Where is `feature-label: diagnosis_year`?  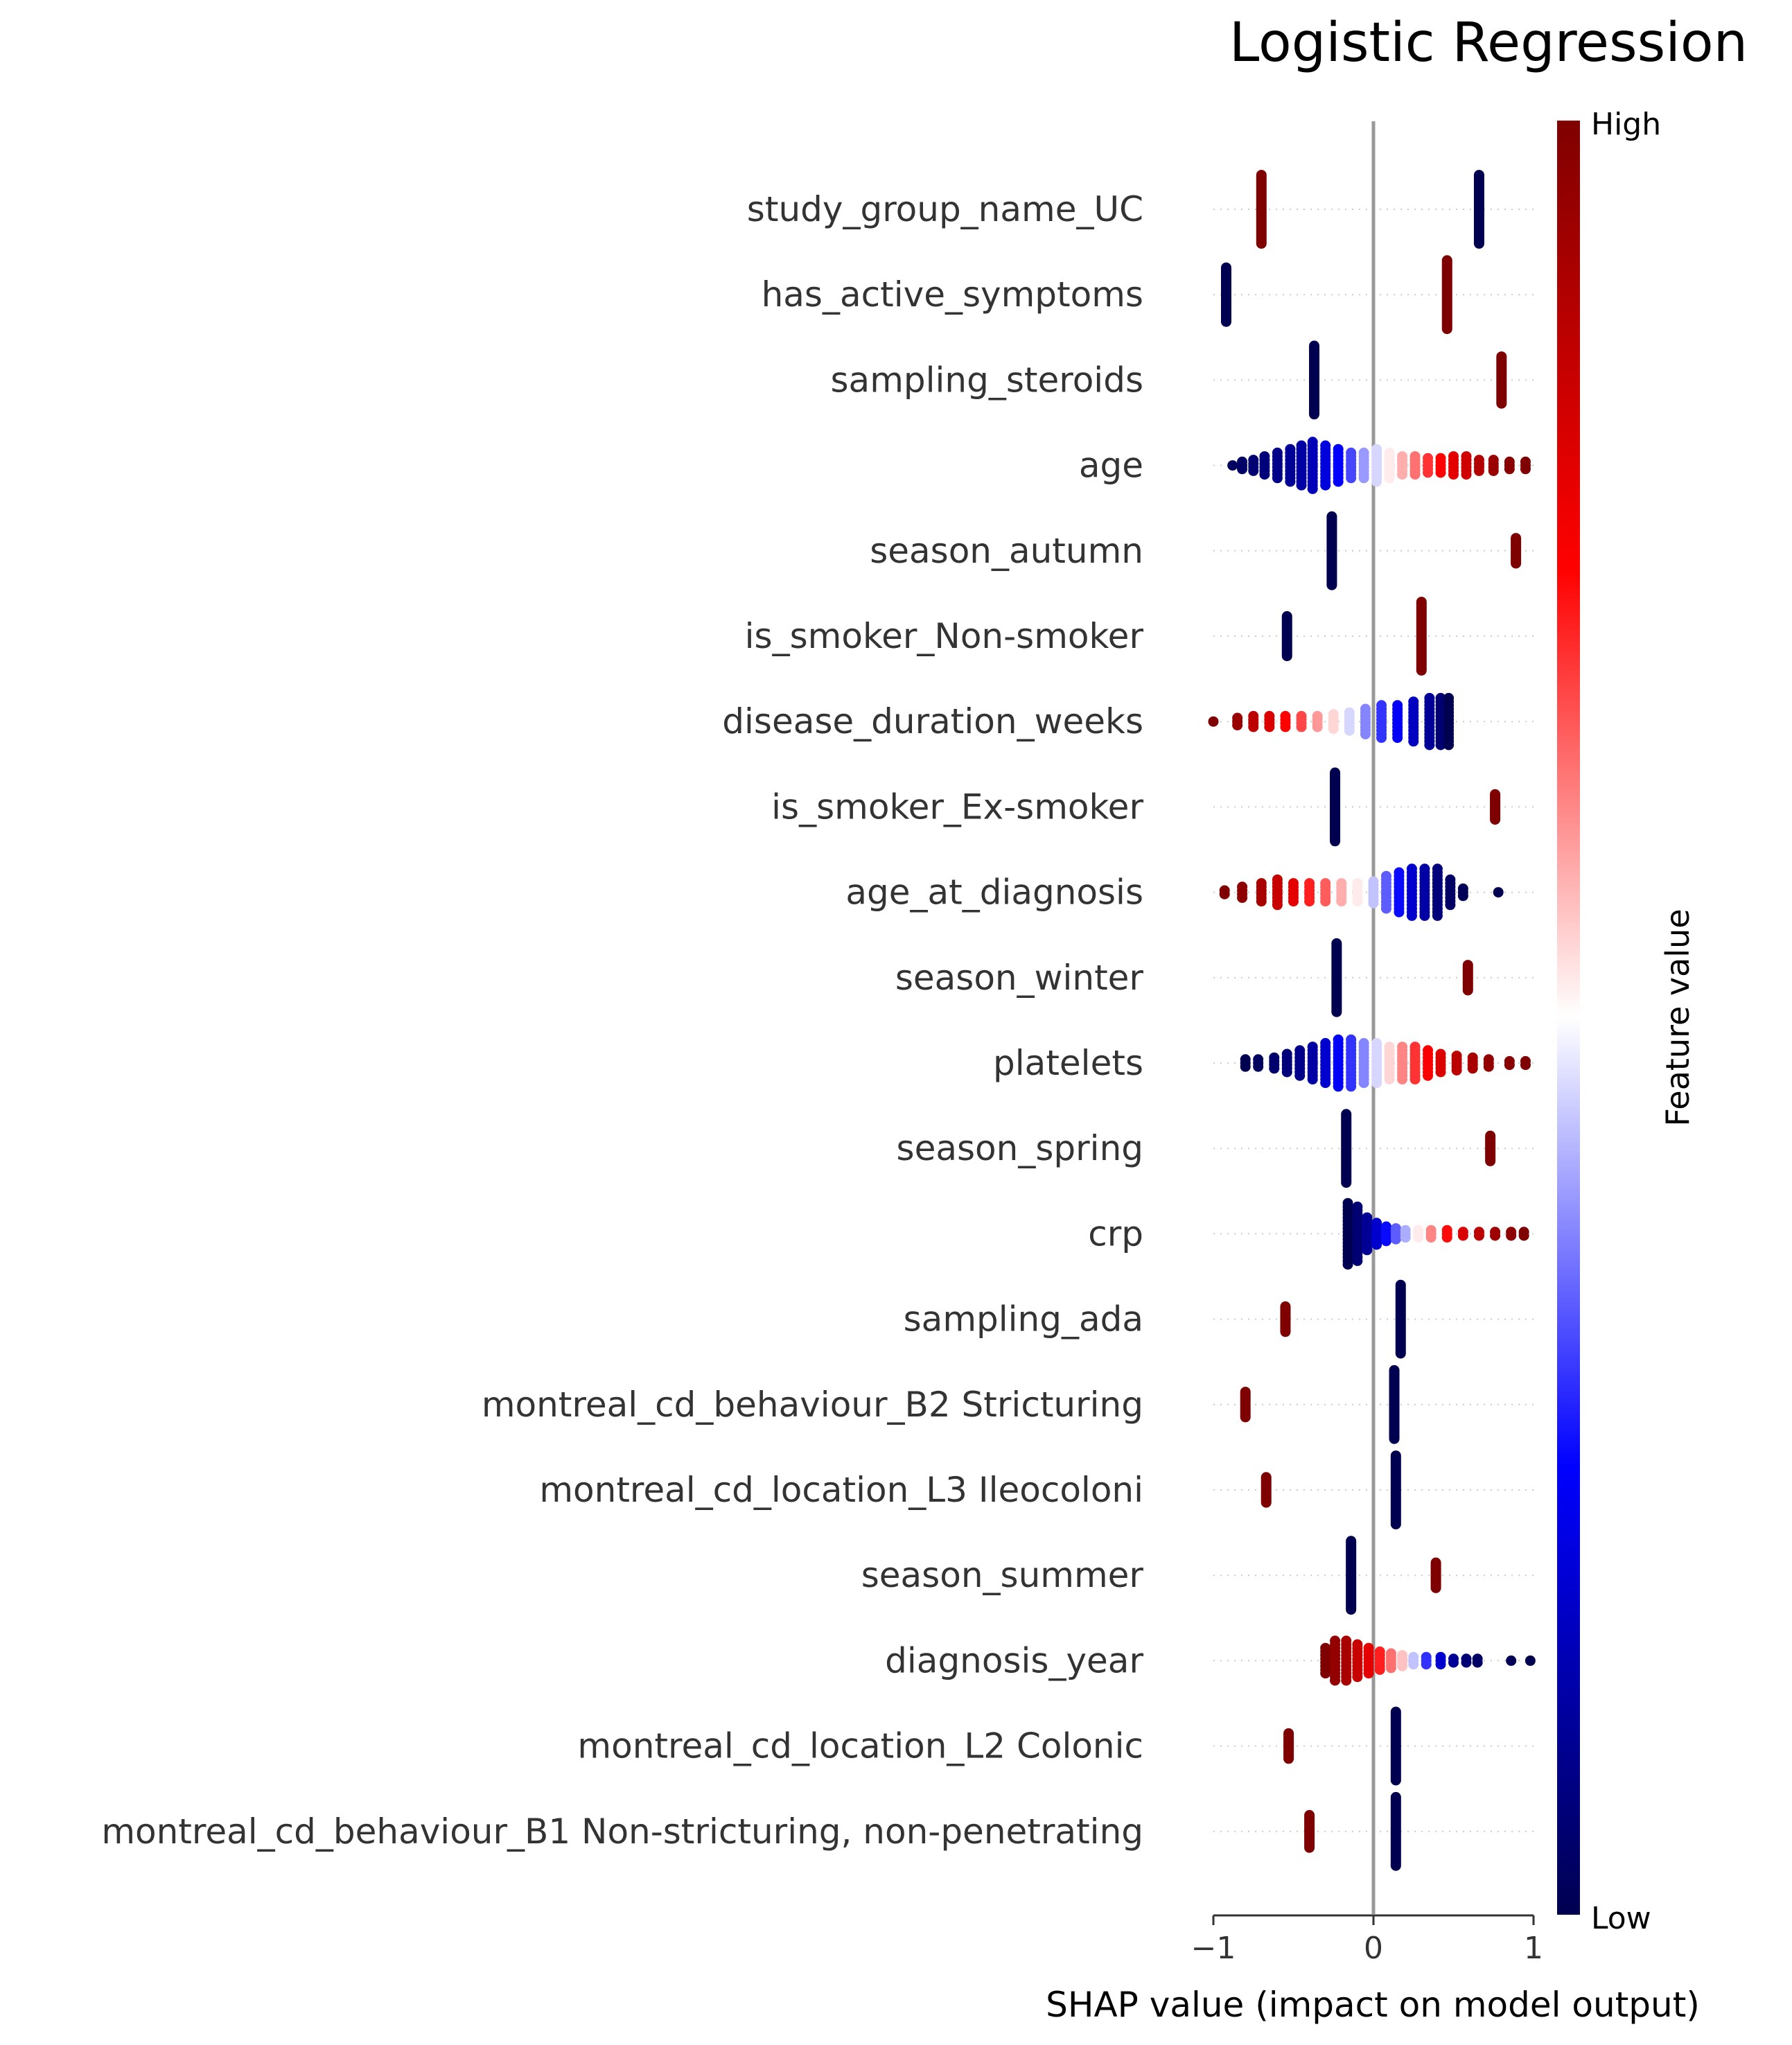 feature-label: diagnosis_year is located at coordinates (1014, 1660).